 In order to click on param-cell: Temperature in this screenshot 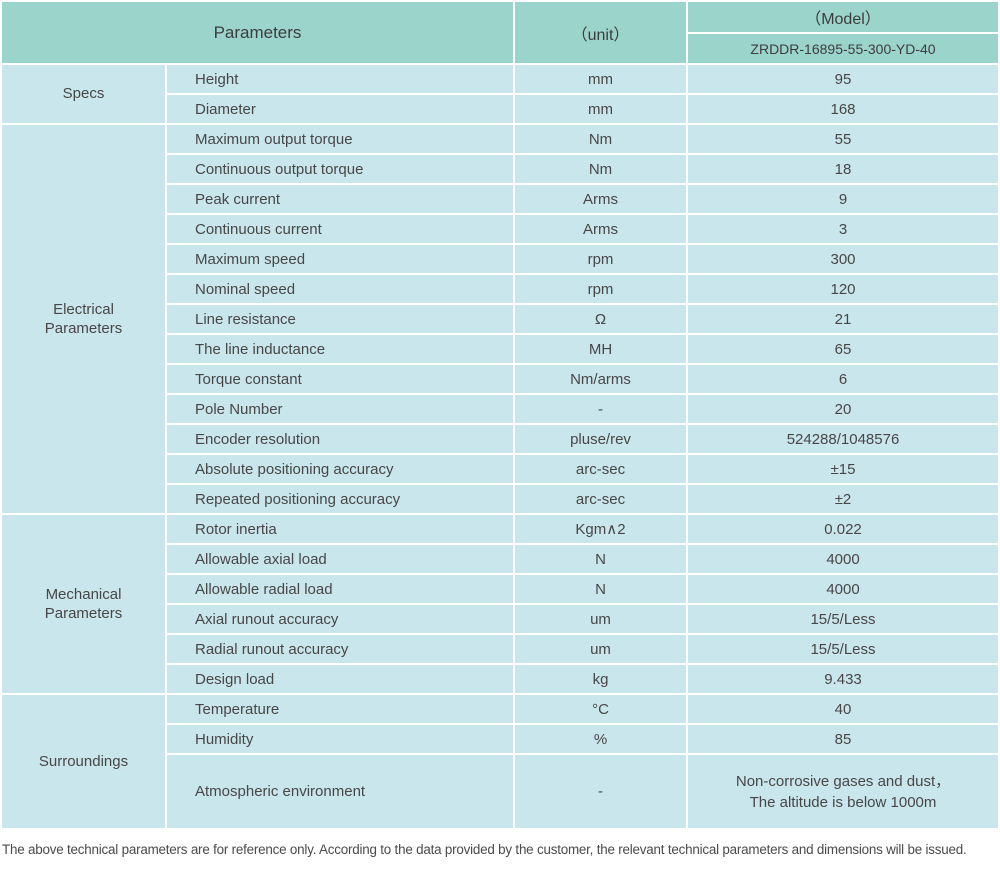, I will do `click(340, 709)`.